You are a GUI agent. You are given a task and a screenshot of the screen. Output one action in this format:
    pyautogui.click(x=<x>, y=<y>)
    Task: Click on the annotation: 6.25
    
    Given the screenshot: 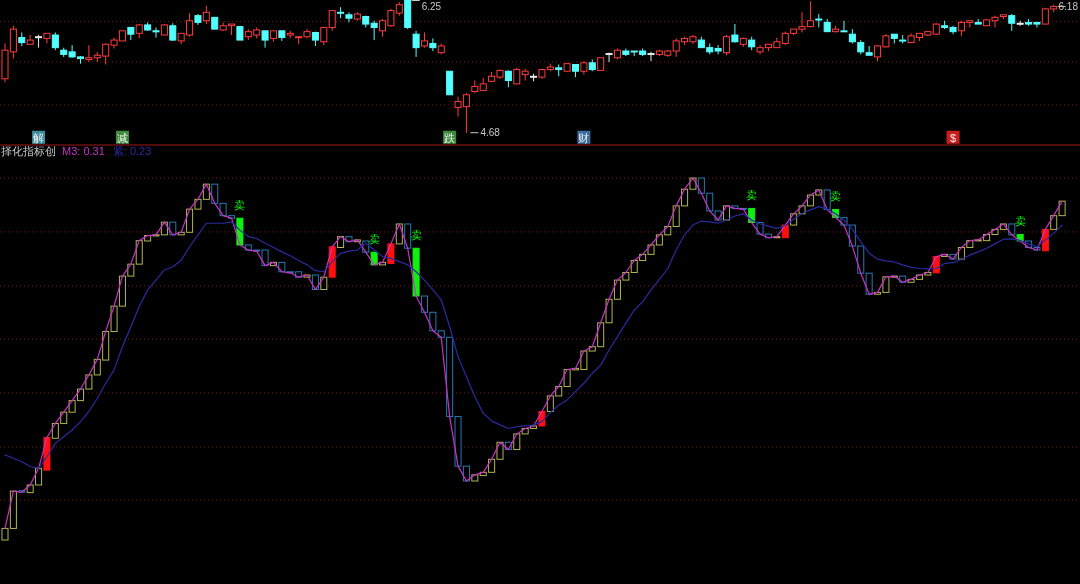 What is the action you would take?
    pyautogui.click(x=431, y=6)
    